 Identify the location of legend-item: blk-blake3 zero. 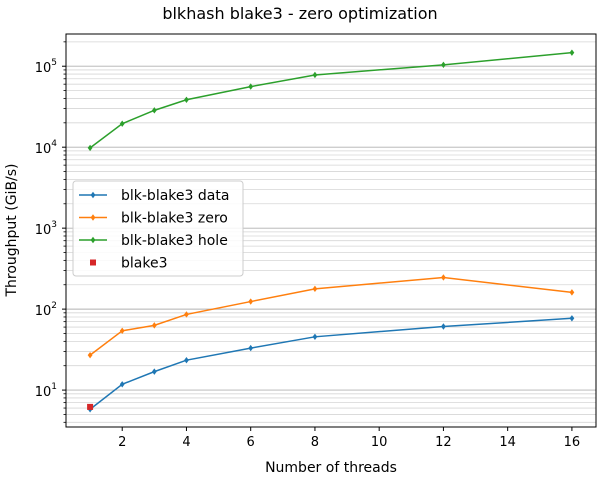
(153, 219).